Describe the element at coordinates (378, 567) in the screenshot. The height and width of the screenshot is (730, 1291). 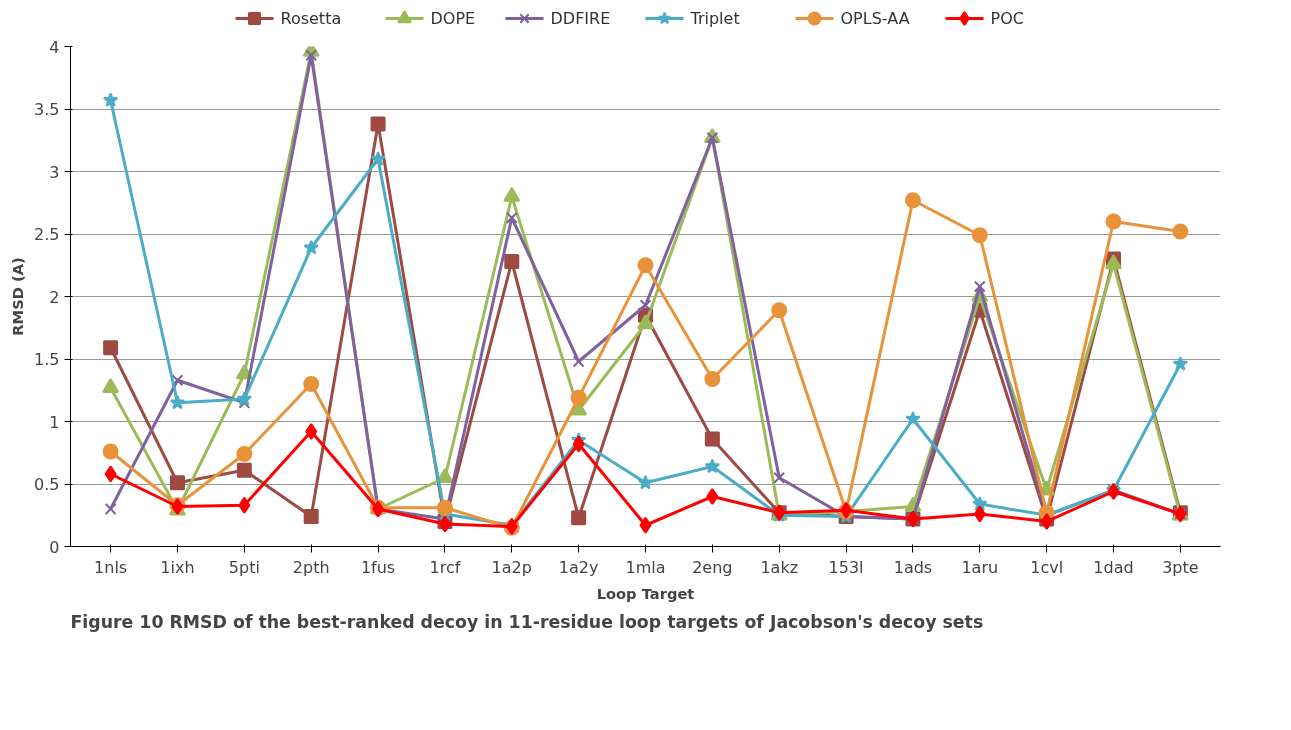
I see `x-tick-label: 1fus` at that location.